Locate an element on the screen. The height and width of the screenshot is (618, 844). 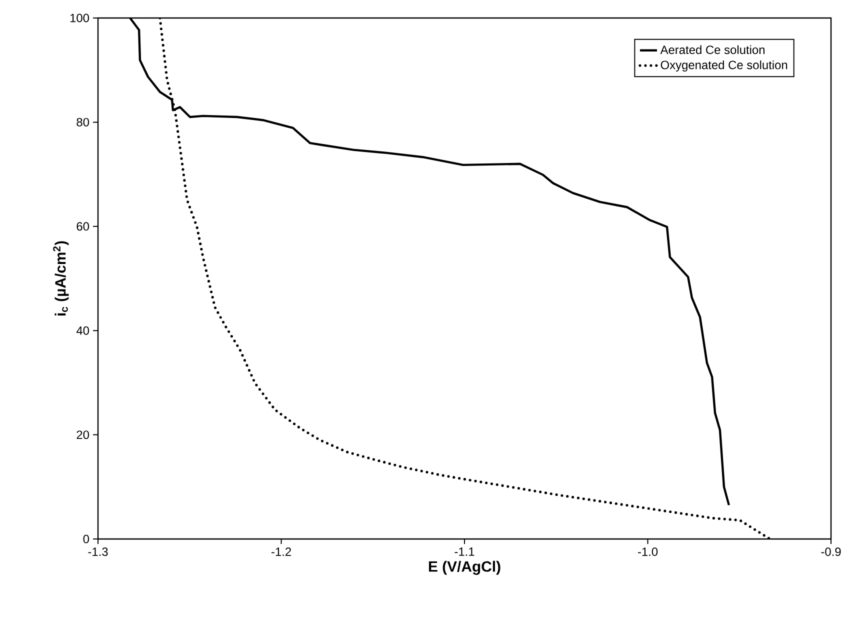
legend-label: Aerated Ce solution is located at coordinates (712, 49).